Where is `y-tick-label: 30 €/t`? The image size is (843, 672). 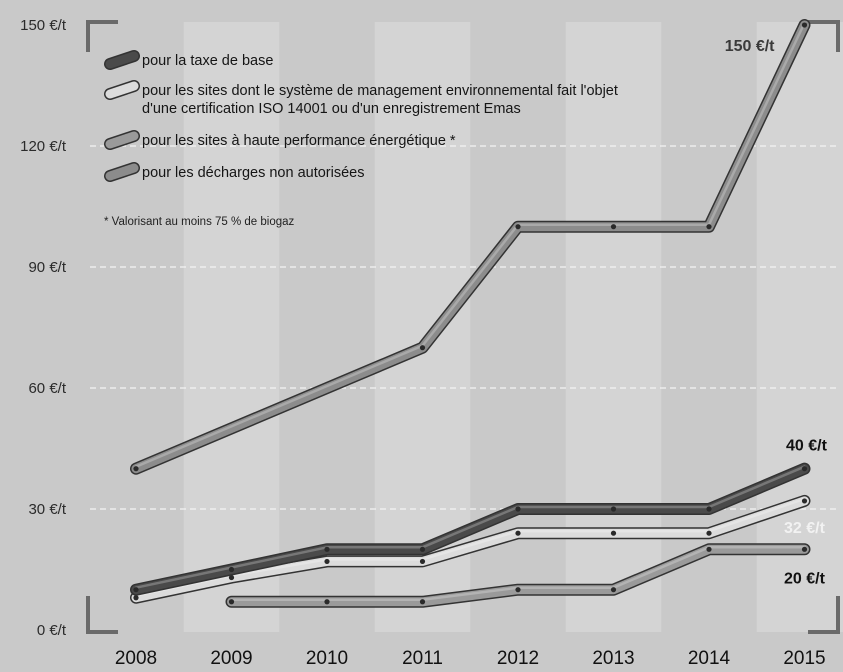 y-tick-label: 30 €/t is located at coordinates (47, 509).